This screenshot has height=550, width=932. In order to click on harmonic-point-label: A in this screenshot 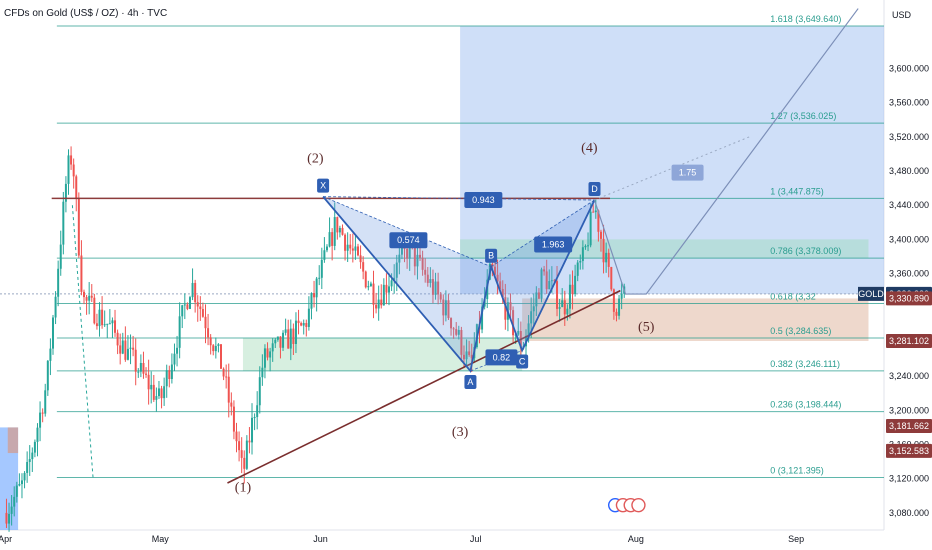, I will do `click(470, 382)`.